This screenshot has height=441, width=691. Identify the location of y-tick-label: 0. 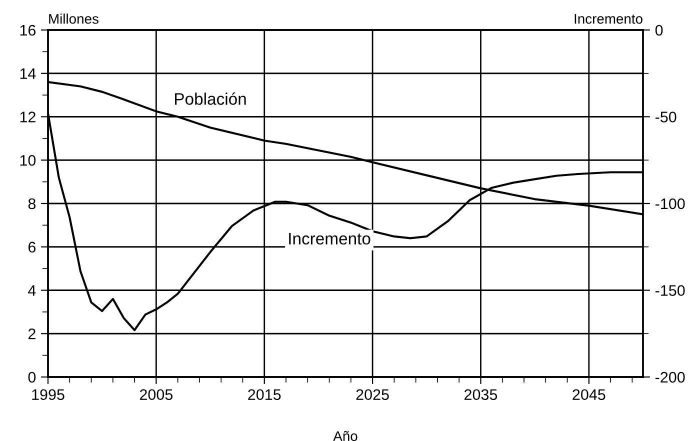
(32, 377).